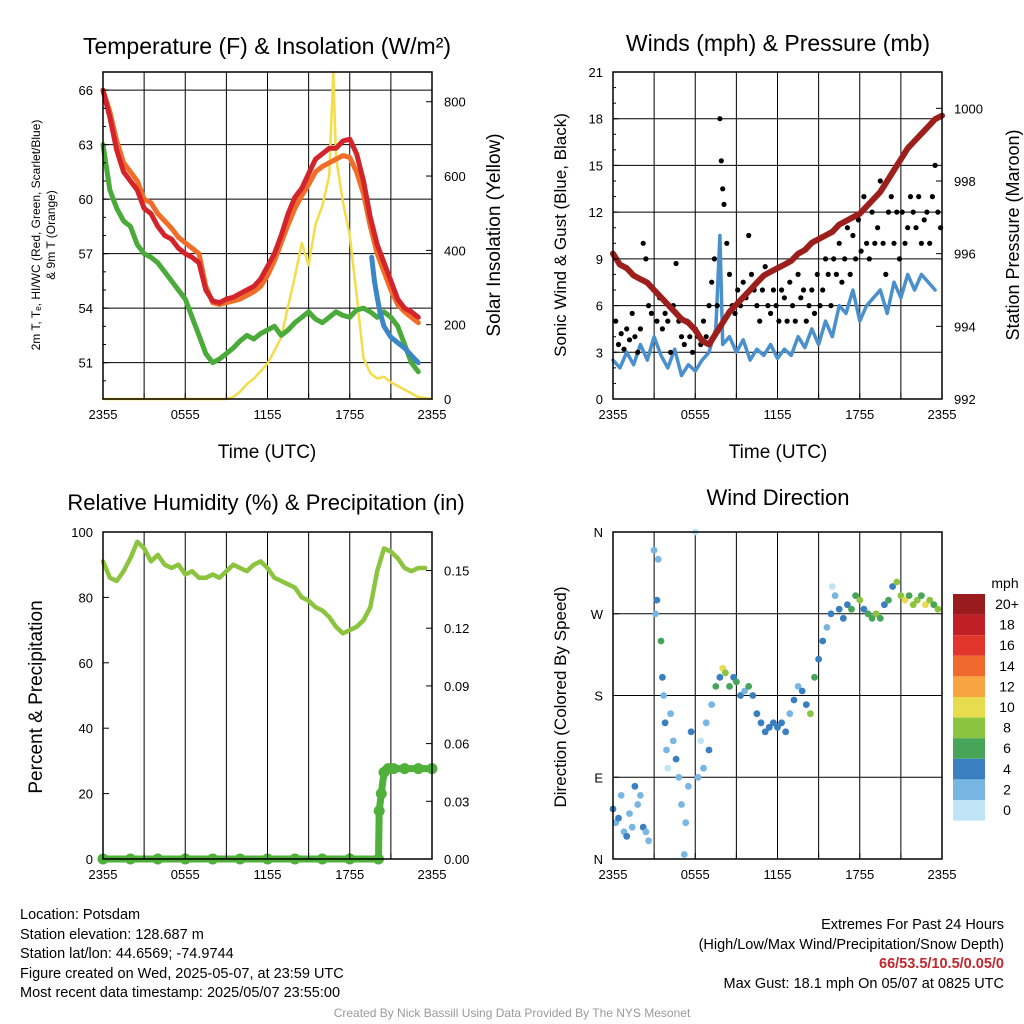  I want to click on y-right-tick-label: 600, so click(455, 176).